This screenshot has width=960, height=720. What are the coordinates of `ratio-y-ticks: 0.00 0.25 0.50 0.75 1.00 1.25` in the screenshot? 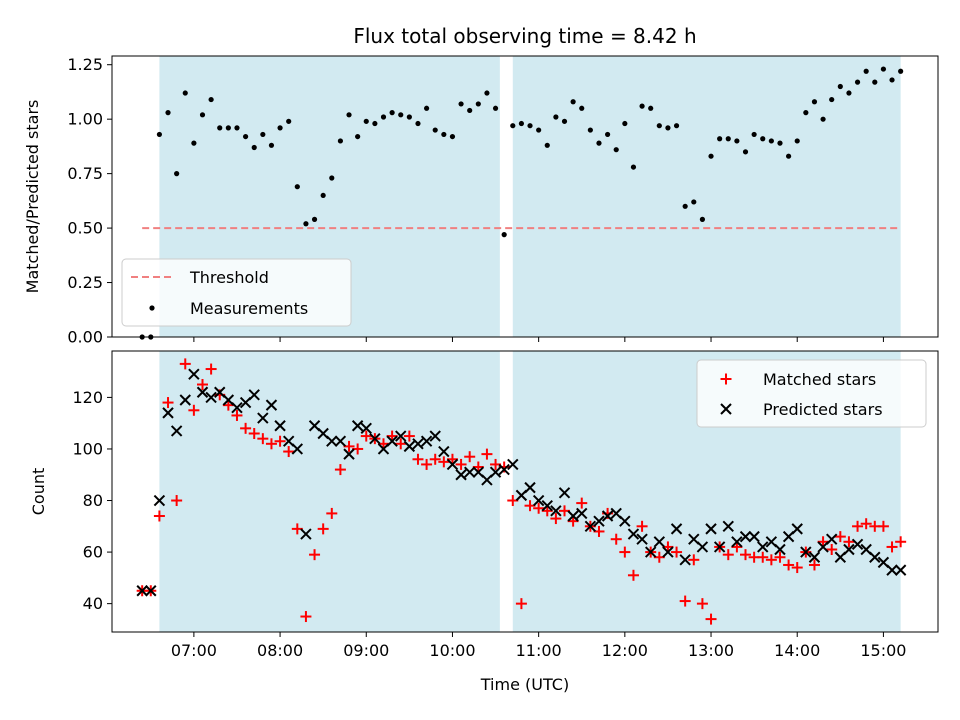 It's located at (89, 201).